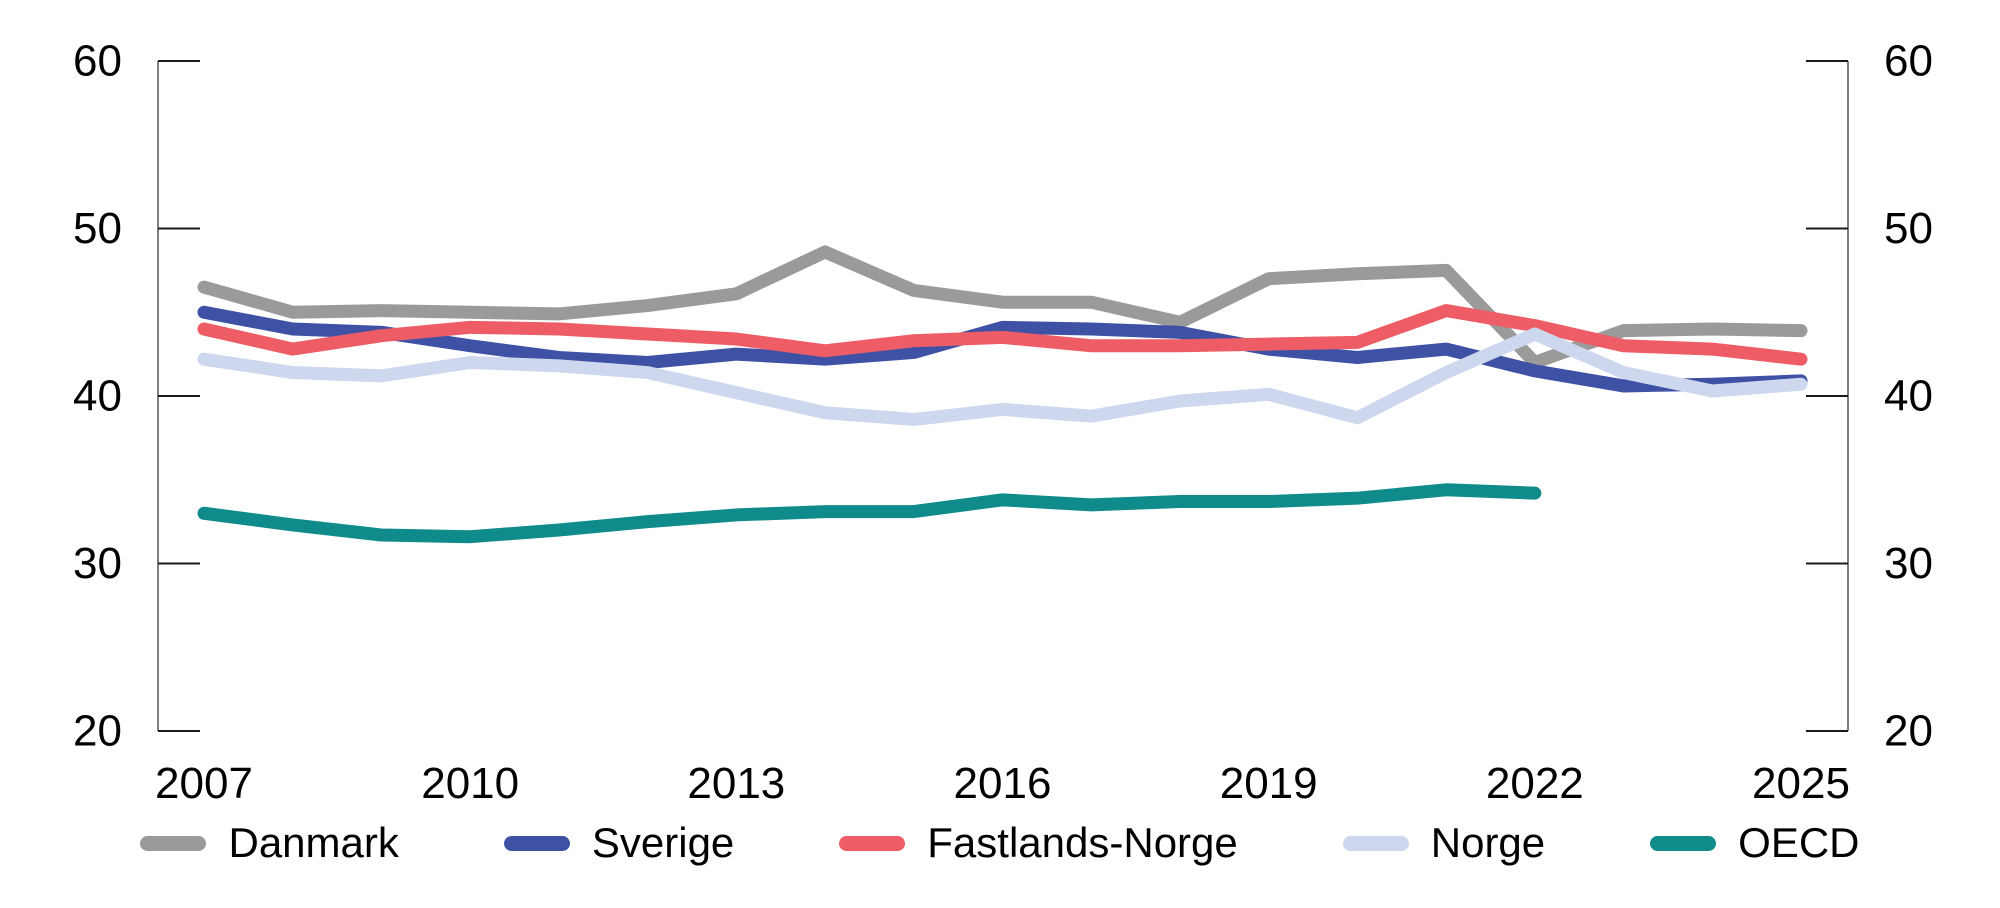  Describe the element at coordinates (1488, 842) in the screenshot. I see `legend-label-norge: Norge` at that location.